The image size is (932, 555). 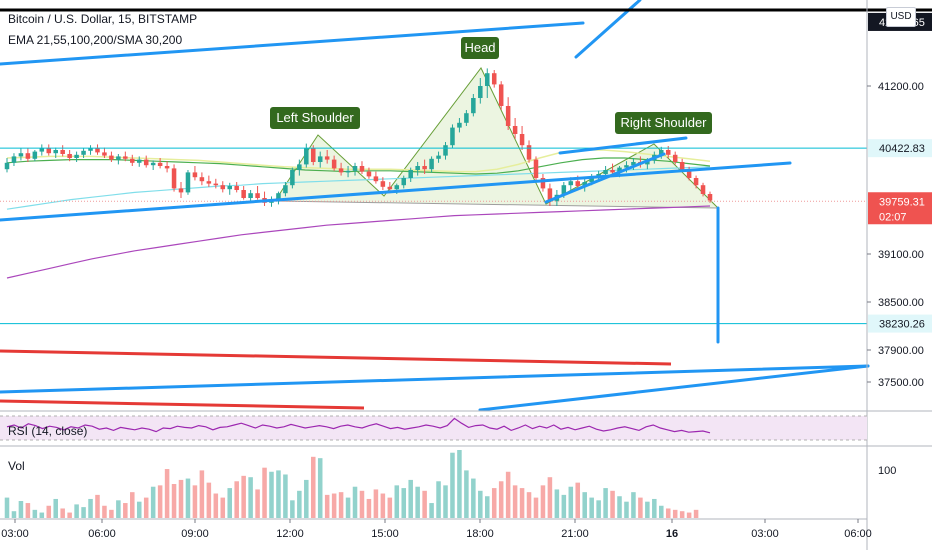 What do you see at coordinates (901, 303) in the screenshot?
I see `y-tick-label: 38500.00` at bounding box center [901, 303].